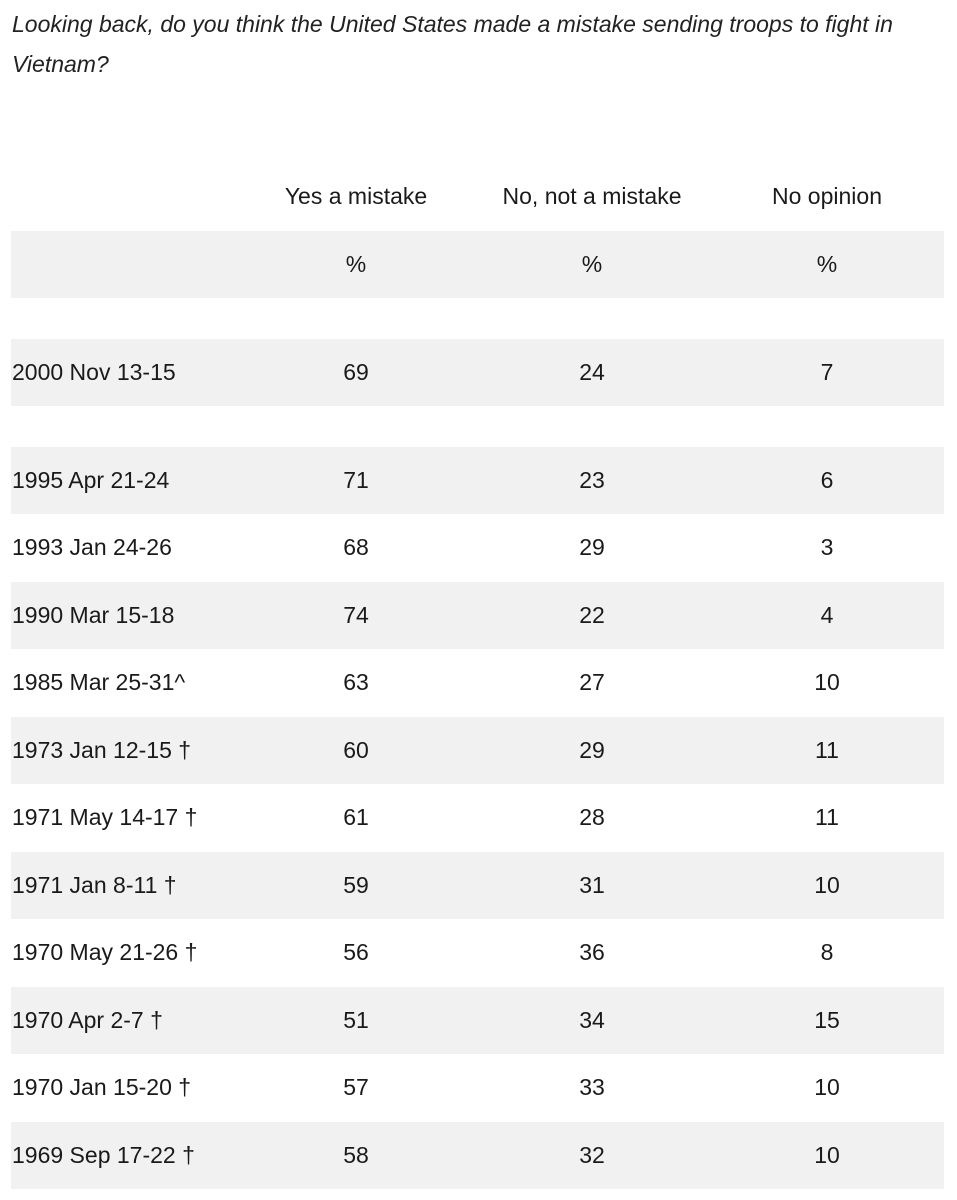 This screenshot has height=1200, width=957. What do you see at coordinates (356, 196) in the screenshot?
I see `header-yes-mistake: Yes a mistake` at bounding box center [356, 196].